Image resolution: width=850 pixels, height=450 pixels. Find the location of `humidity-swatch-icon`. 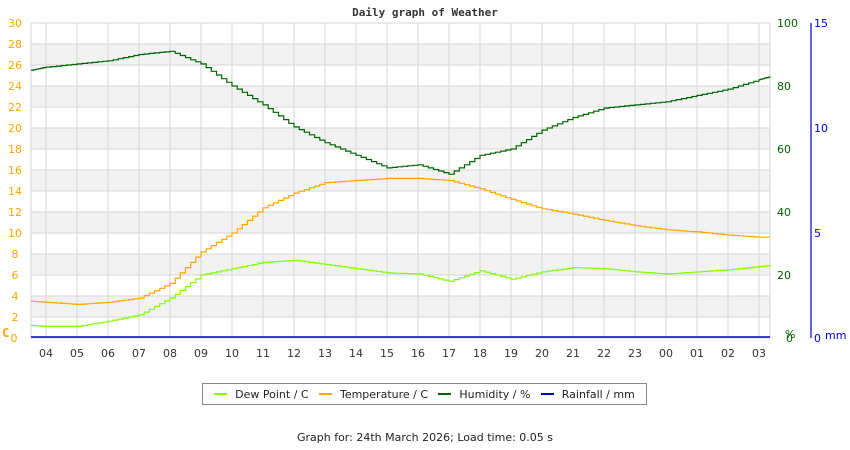

humidity-swatch-icon is located at coordinates (445, 394).